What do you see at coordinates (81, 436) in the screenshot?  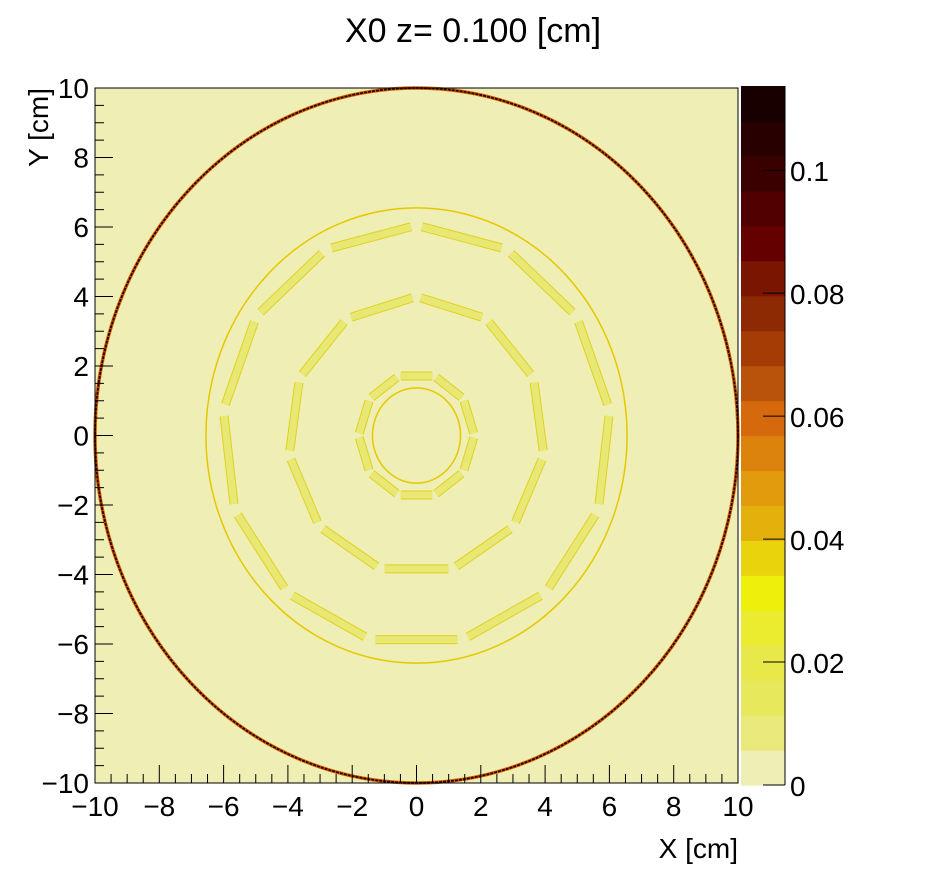 I see `y-tick-label: 0` at bounding box center [81, 436].